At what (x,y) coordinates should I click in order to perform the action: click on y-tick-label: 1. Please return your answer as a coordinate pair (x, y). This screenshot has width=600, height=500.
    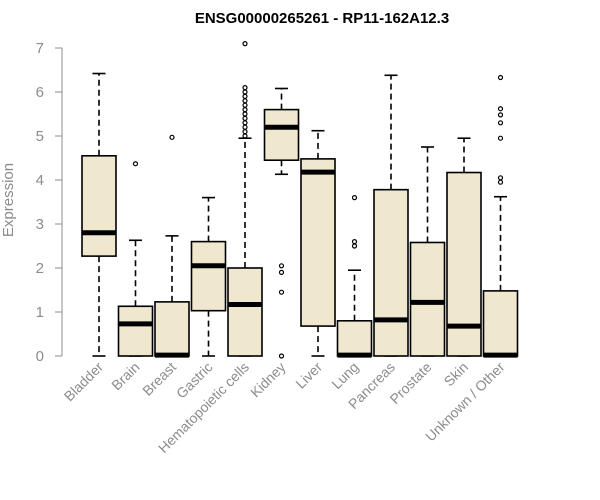
    Looking at the image, I should click on (40, 312).